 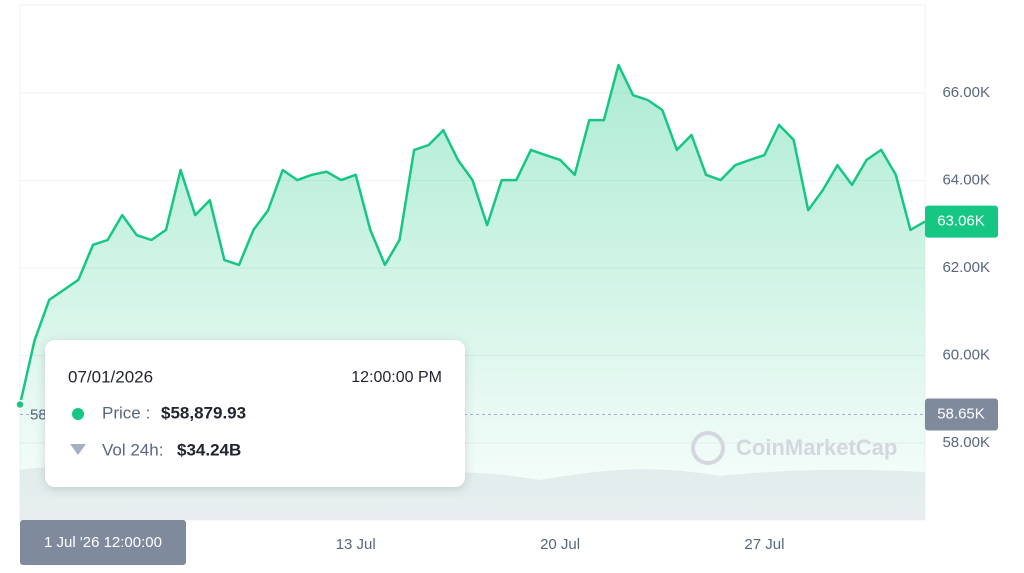 What do you see at coordinates (356, 544) in the screenshot?
I see `x-tick-label: 13 Jul` at bounding box center [356, 544].